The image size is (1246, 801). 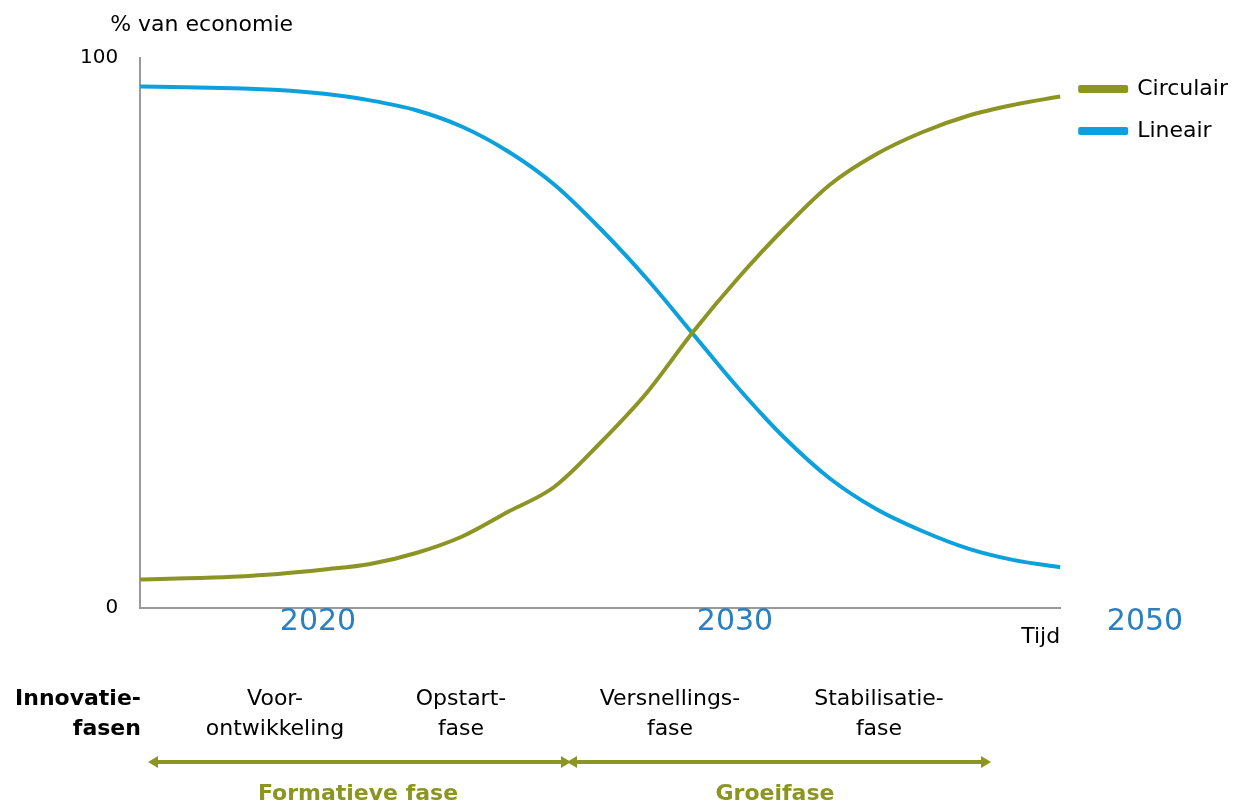 I want to click on text: 2050, so click(x=1145, y=620).